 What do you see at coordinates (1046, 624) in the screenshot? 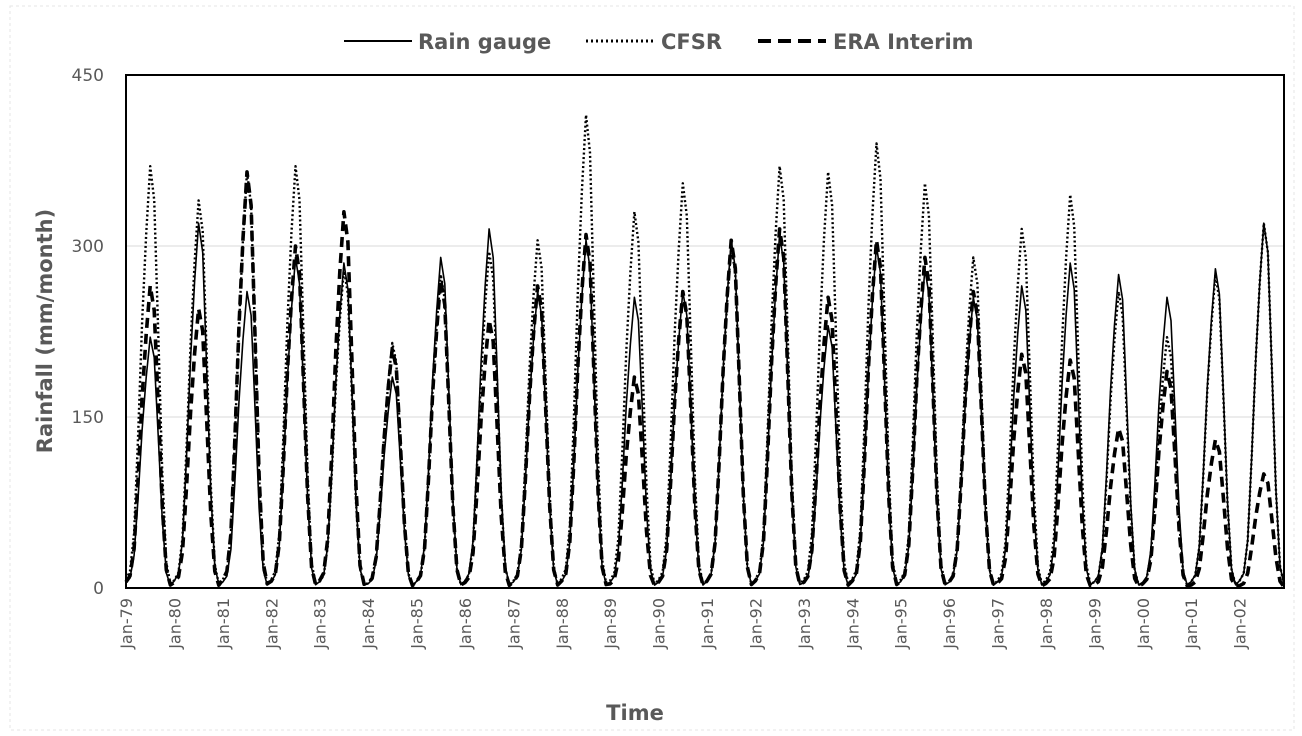
I see `x-tick-label: Jan-98` at bounding box center [1046, 624].